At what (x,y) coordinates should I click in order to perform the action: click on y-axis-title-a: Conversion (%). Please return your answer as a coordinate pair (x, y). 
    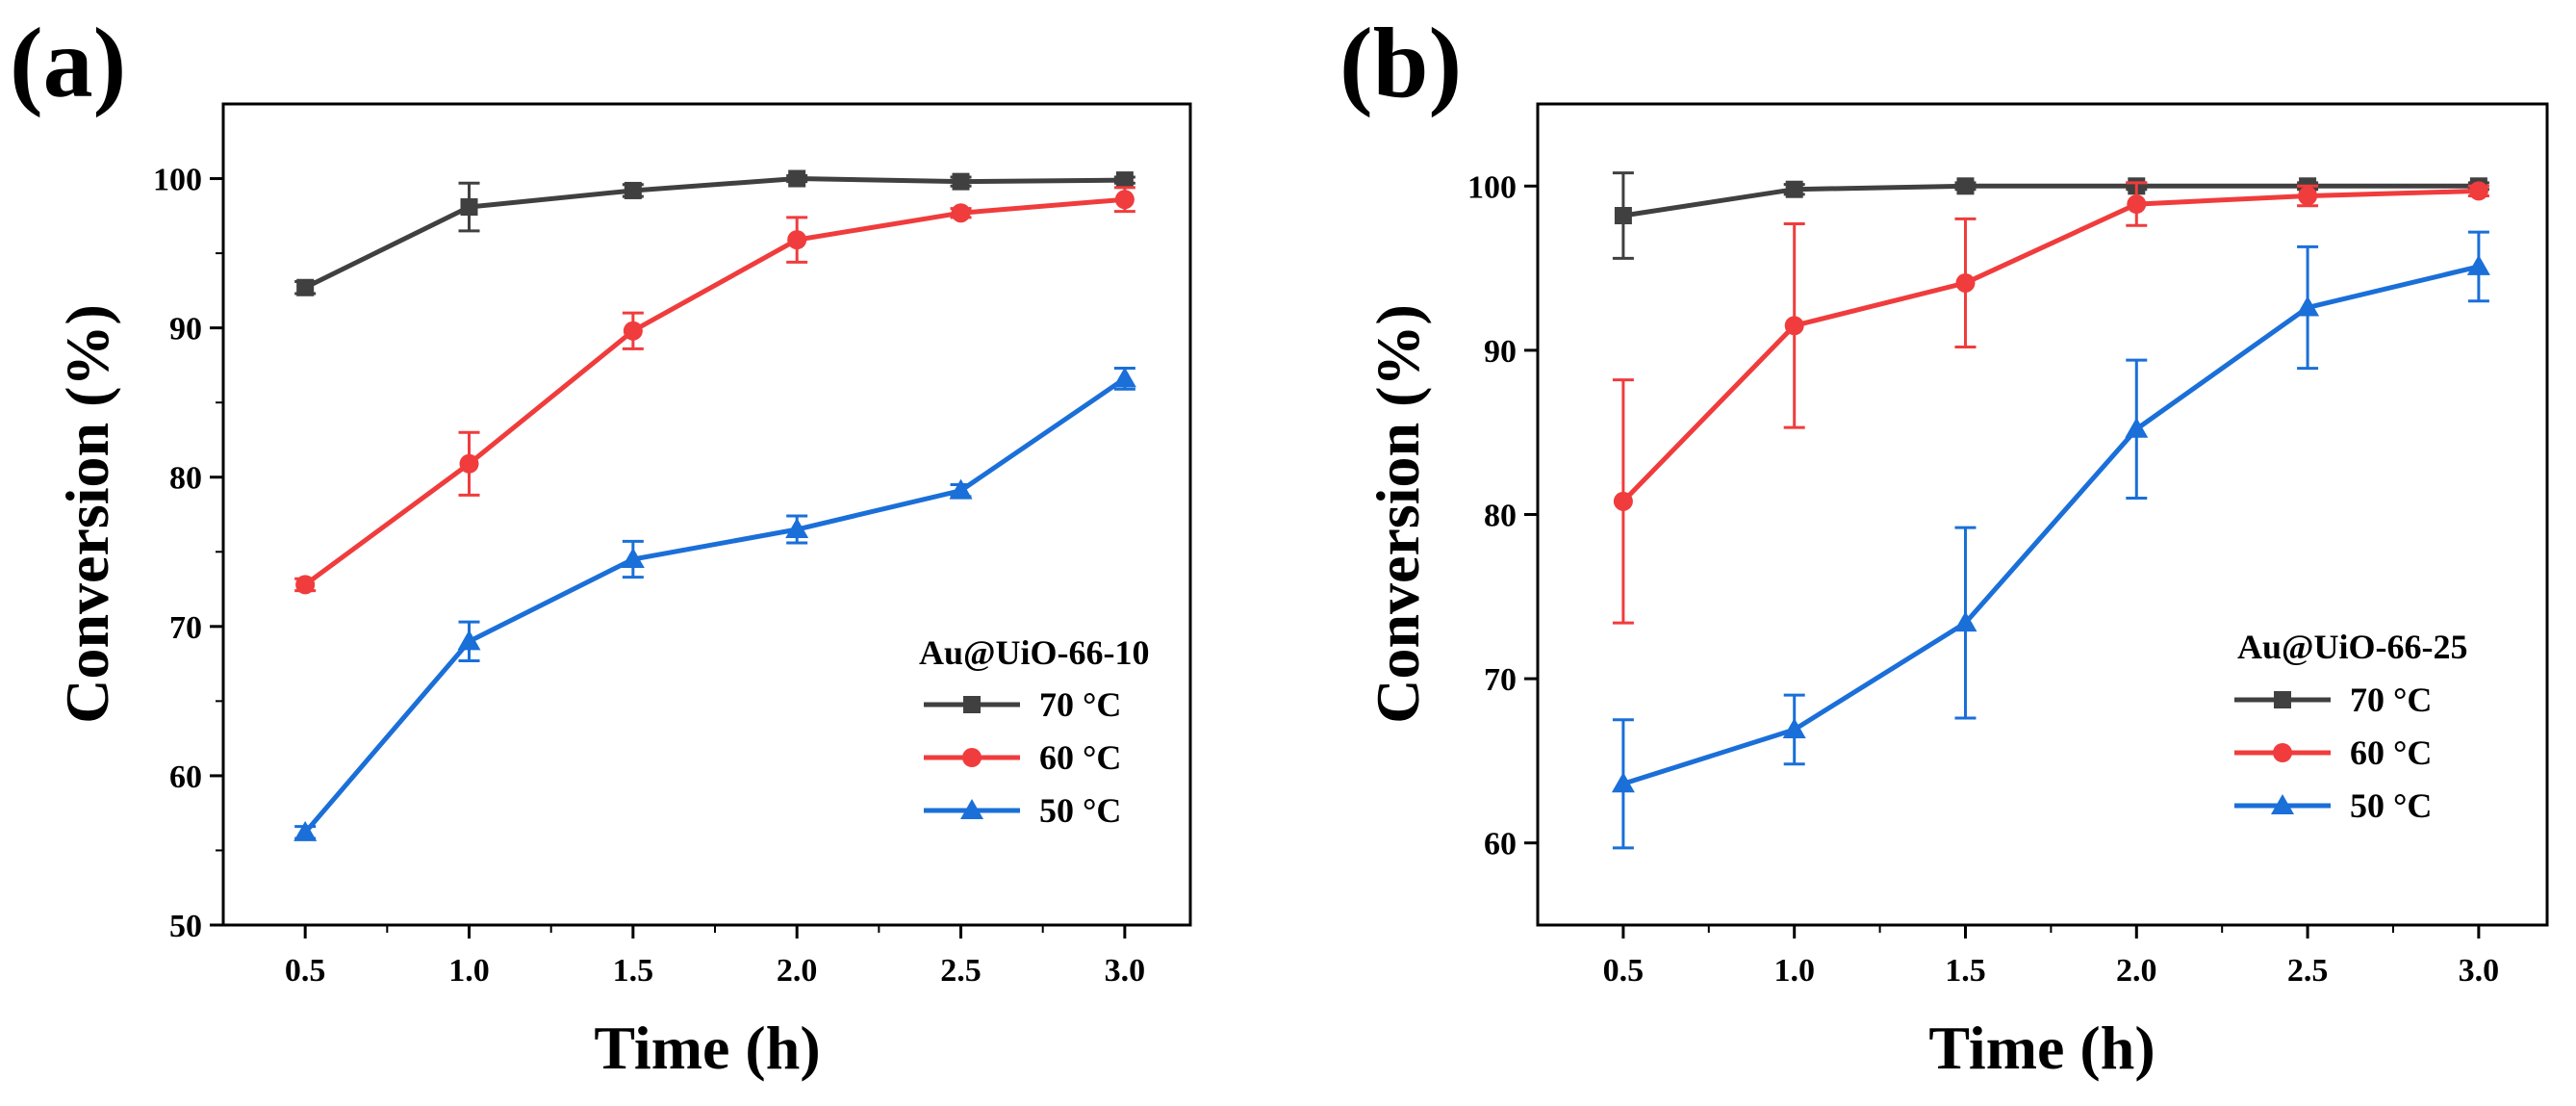
    Looking at the image, I should click on (87, 514).